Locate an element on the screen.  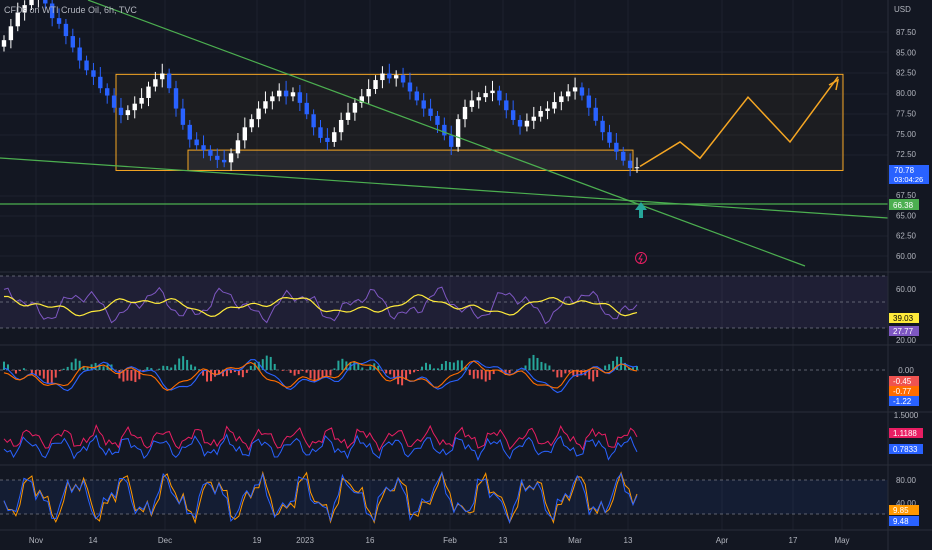
macd-line is located at coordinates (320, 376).